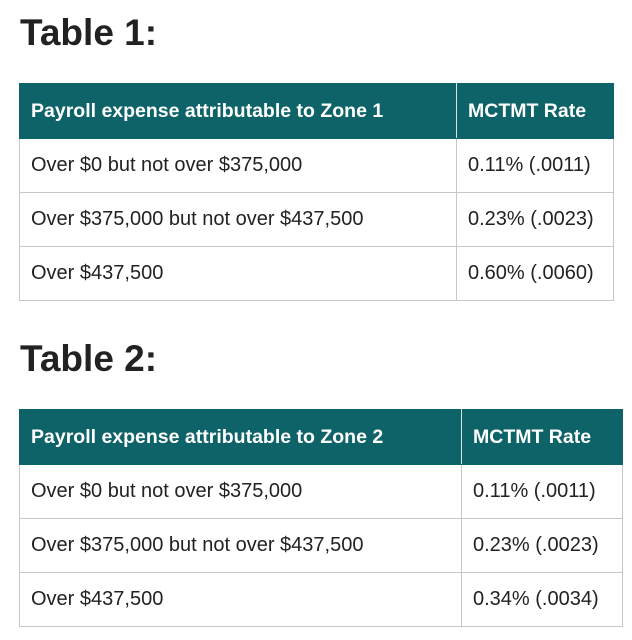  I want to click on table-2-heading: Table 2:, so click(89, 358).